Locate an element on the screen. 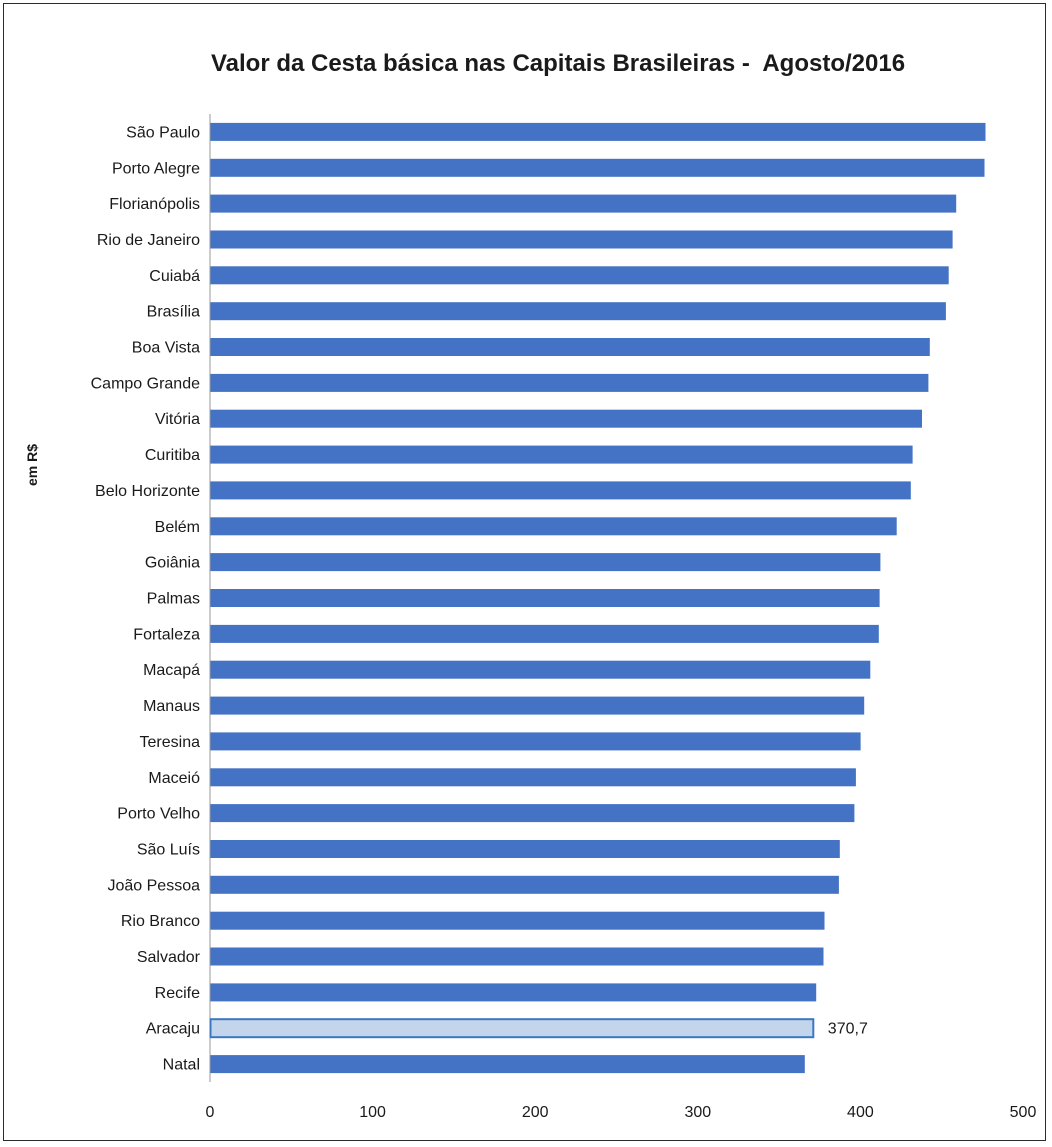 This screenshot has height=1147, width=1052. category-label: Manaus is located at coordinates (171, 706).